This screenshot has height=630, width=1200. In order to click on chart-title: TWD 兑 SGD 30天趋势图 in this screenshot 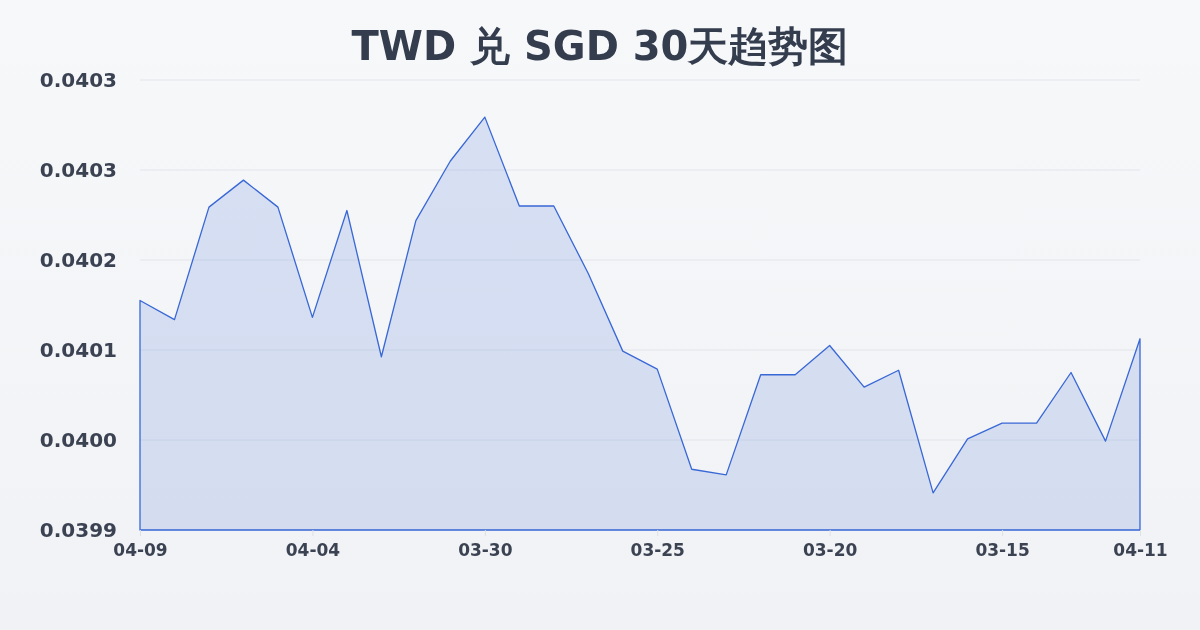, I will do `click(600, 46)`.